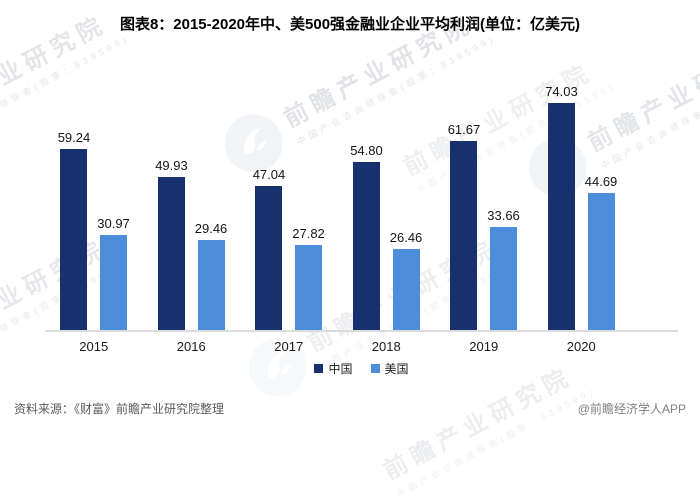  What do you see at coordinates (561, 216) in the screenshot?
I see `bar-china-2020` at bounding box center [561, 216].